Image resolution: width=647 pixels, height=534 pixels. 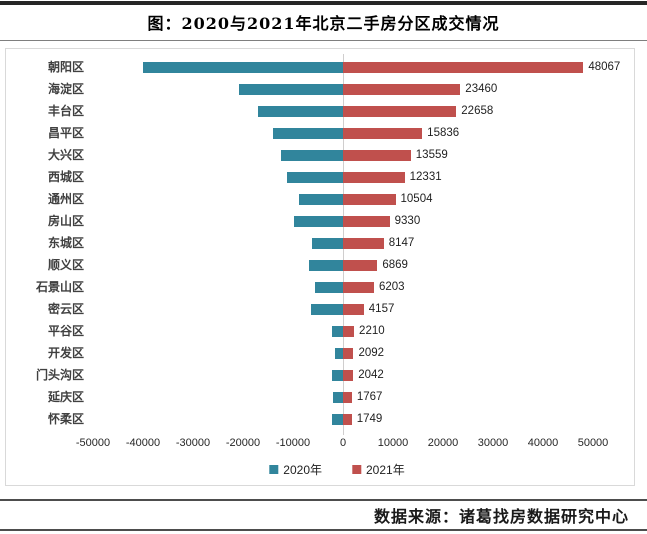 What do you see at coordinates (481, 89) in the screenshot?
I see `value-label: 23460` at bounding box center [481, 89].